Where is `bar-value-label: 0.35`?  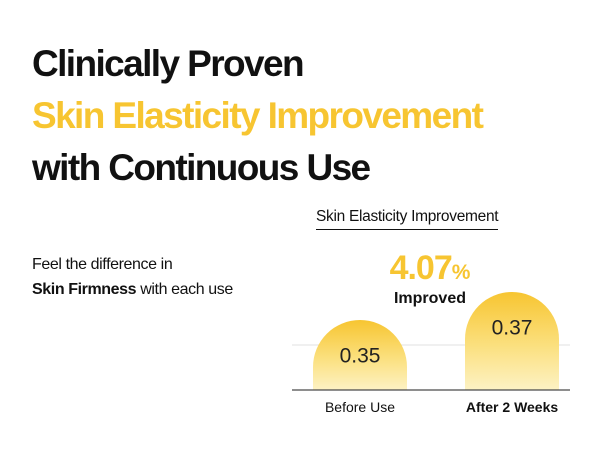 bar-value-label: 0.35 is located at coordinates (360, 356).